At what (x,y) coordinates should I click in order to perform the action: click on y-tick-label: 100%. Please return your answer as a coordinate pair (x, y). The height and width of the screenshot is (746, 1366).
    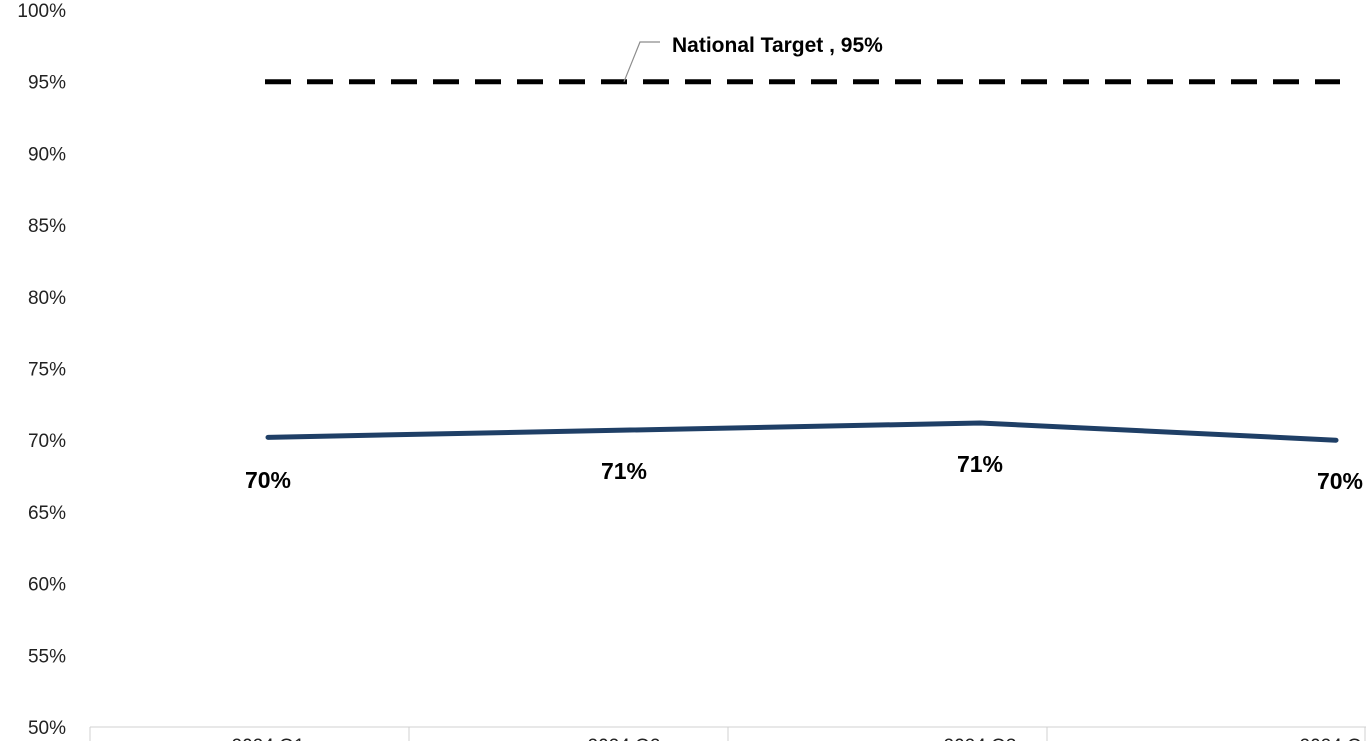
    Looking at the image, I should click on (41, 11).